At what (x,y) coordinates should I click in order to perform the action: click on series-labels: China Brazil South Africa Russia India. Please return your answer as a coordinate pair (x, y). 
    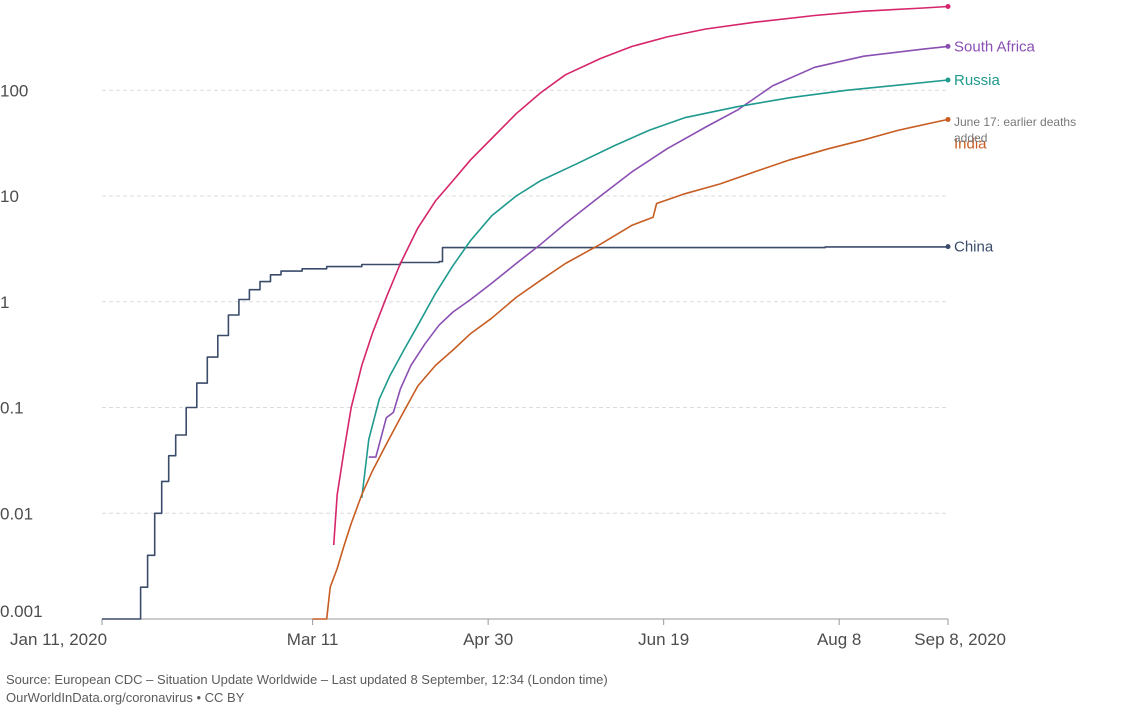
    Looking at the image, I should click on (990, 128).